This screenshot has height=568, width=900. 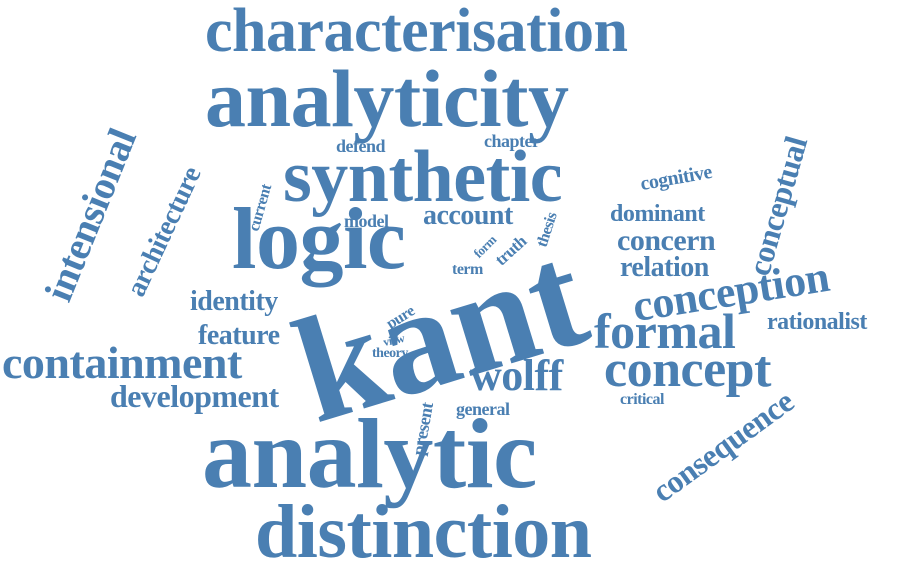 I want to click on word-model: model, so click(x=366, y=221).